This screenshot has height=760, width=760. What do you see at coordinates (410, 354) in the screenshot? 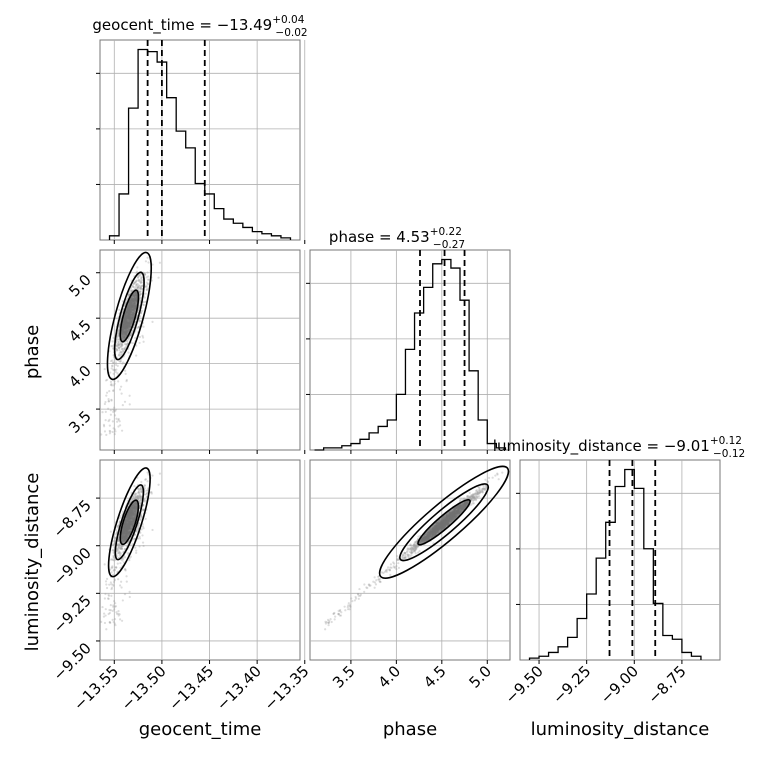
I see `histogram-phase` at bounding box center [410, 354].